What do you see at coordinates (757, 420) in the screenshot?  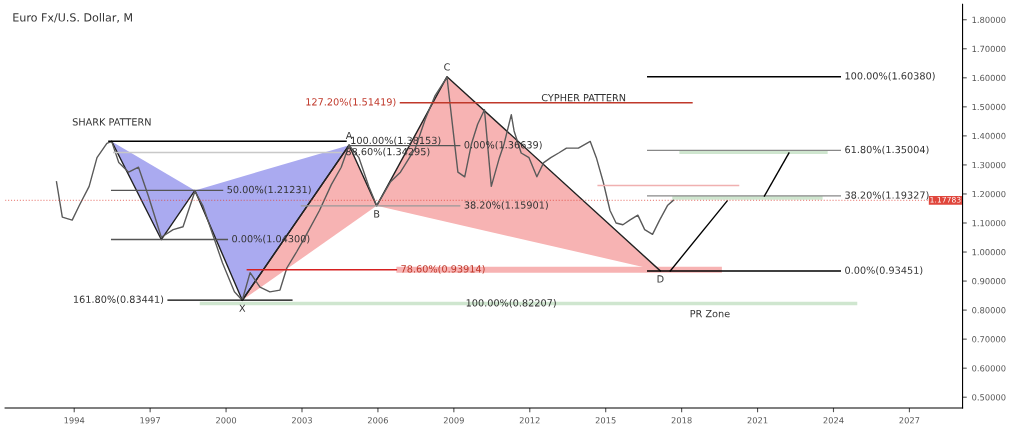 I see `x-tick-label: 2021` at bounding box center [757, 420].